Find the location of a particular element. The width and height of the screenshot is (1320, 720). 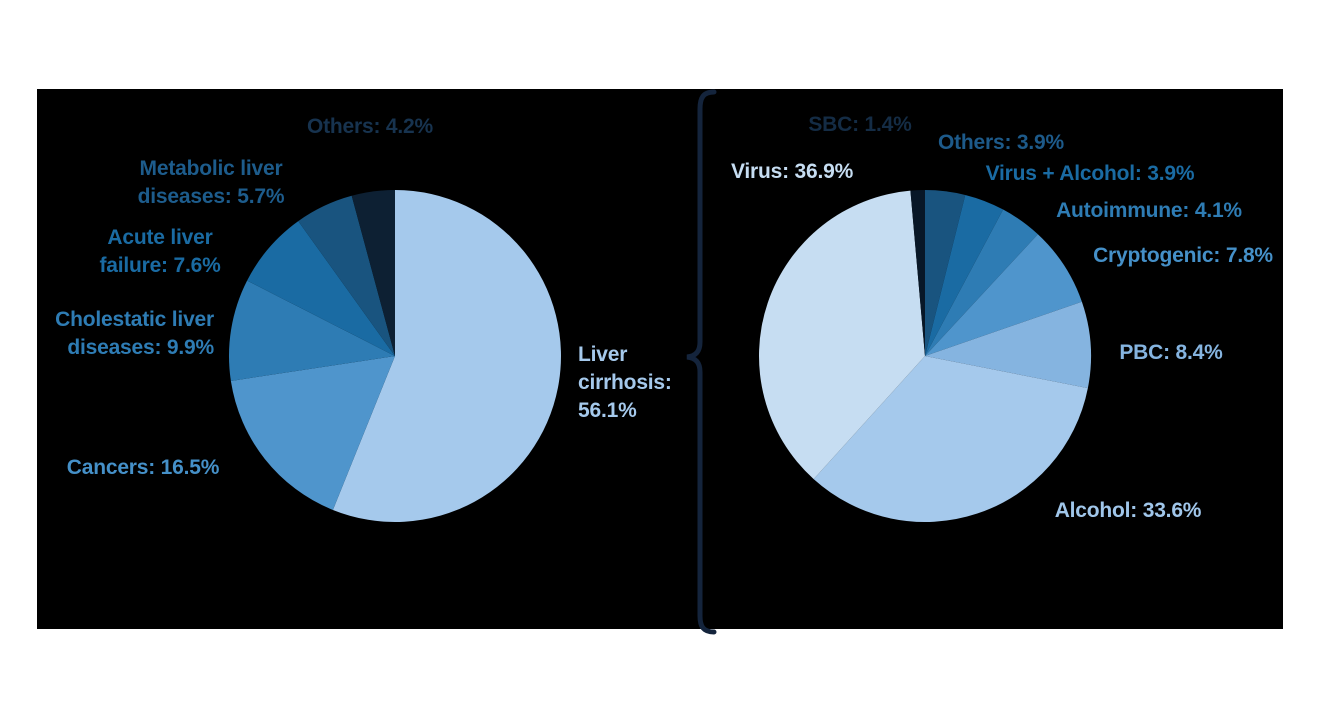

etiologies-cryptogenic-label: Cryptogenic: 7.8% is located at coordinates (1183, 256).